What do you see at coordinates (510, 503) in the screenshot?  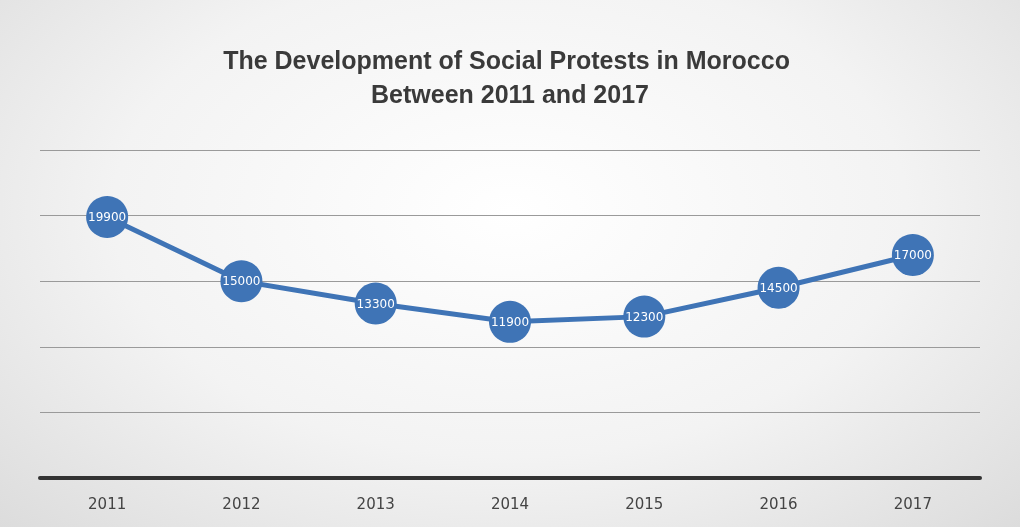 I see `x-tick-label: 2014` at bounding box center [510, 503].